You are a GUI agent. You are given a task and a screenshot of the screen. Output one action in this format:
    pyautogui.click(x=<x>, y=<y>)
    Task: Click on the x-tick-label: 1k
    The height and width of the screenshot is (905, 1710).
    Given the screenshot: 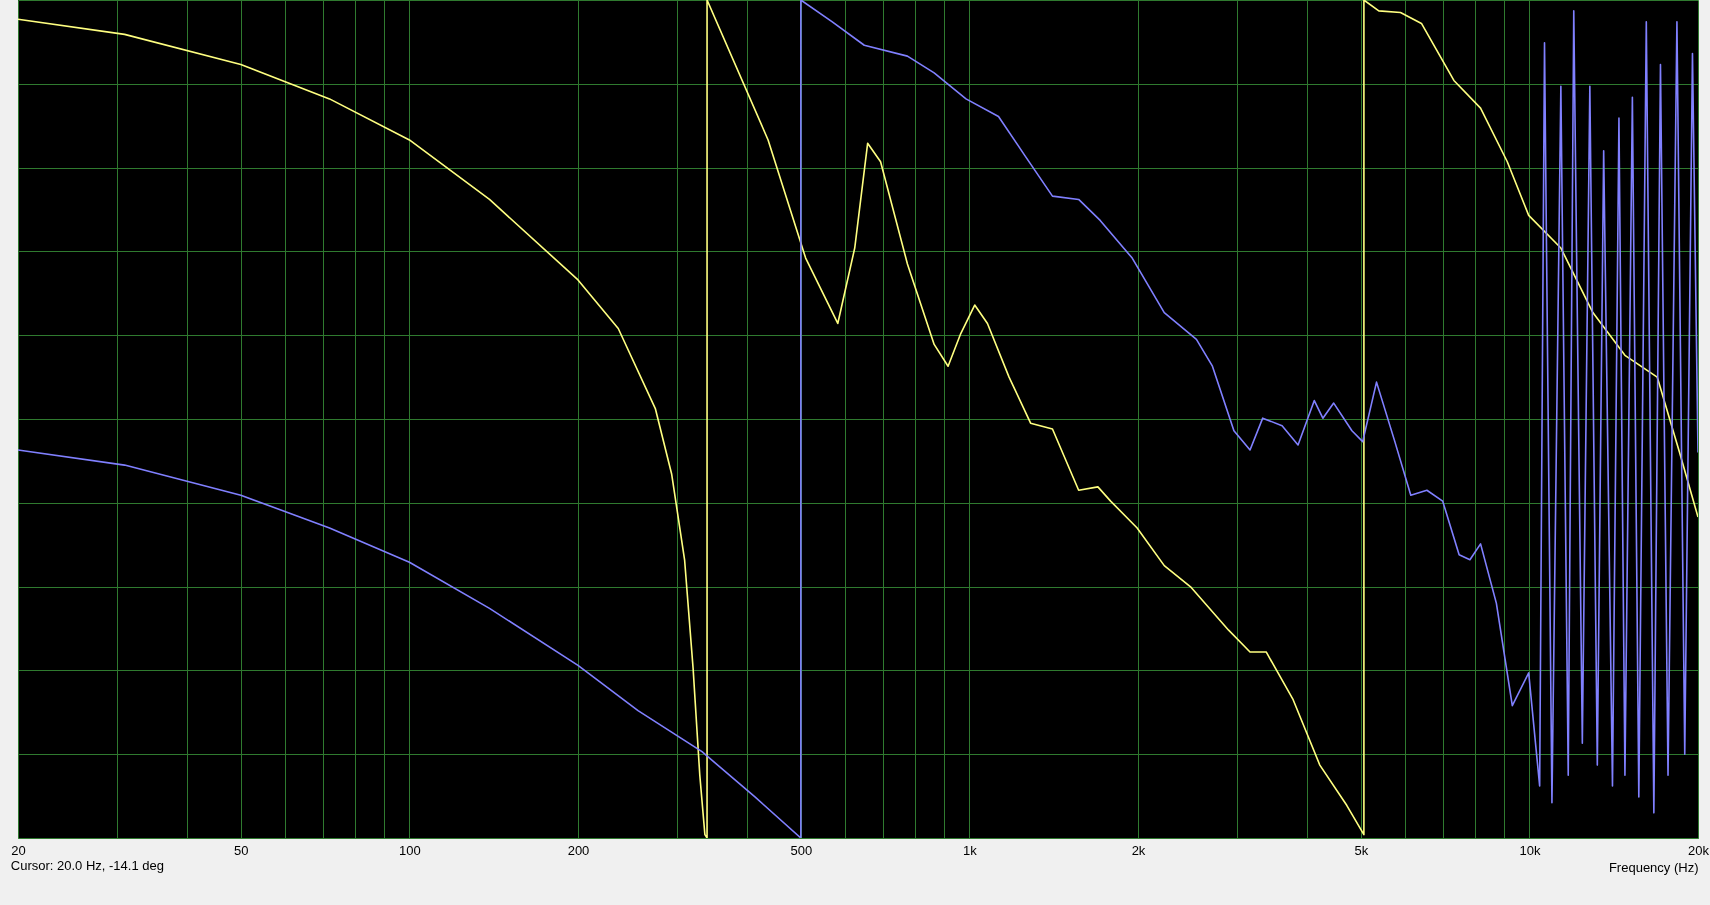 What is the action you would take?
    pyautogui.click(x=970, y=850)
    